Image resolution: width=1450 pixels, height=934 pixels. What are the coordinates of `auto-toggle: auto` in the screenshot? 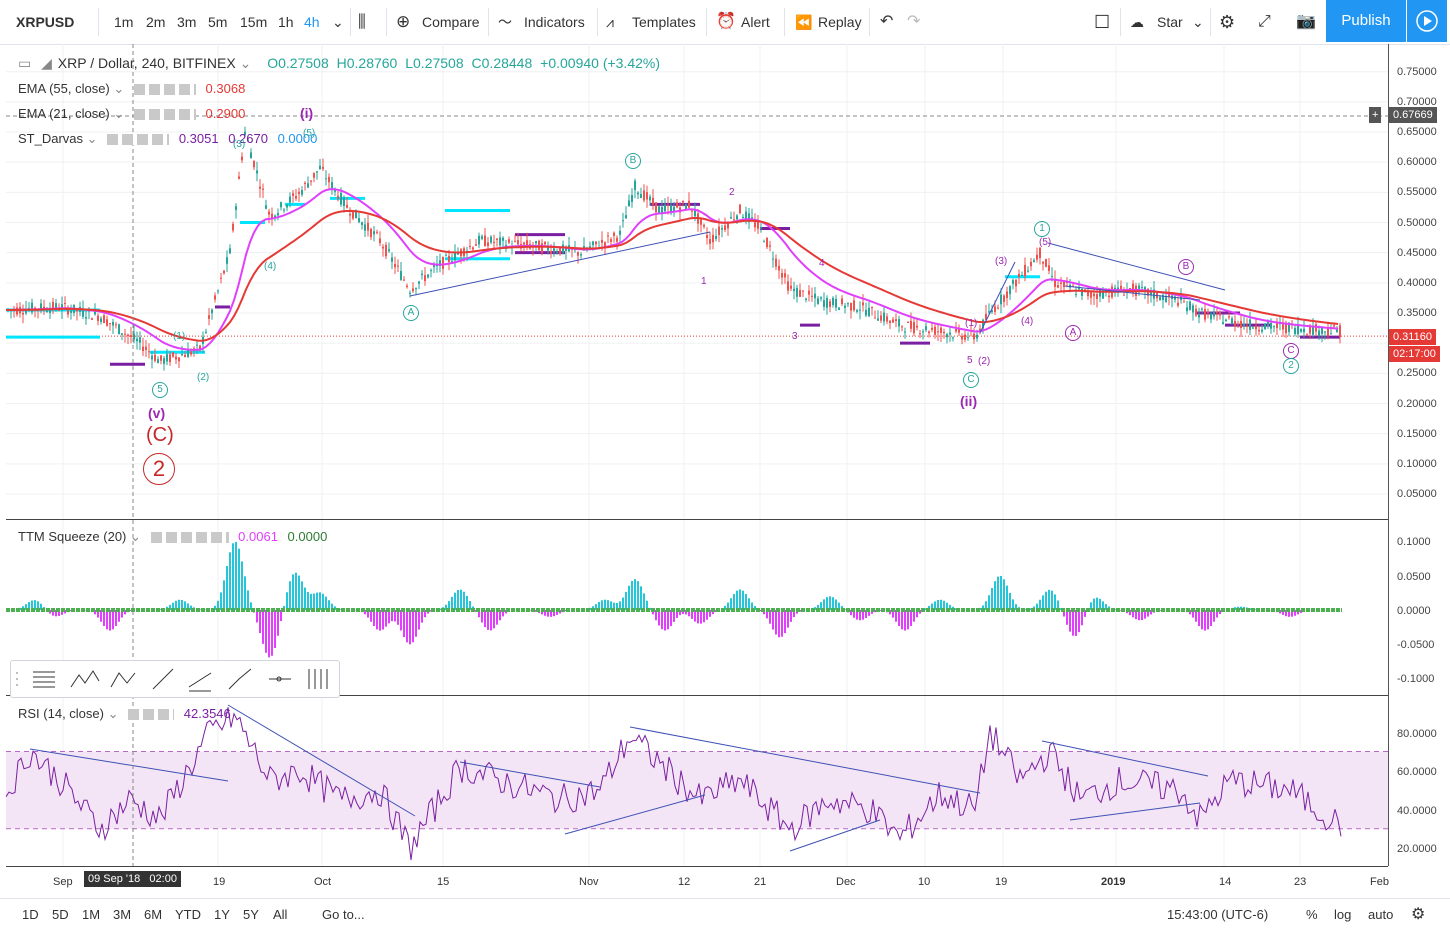 It's located at (1381, 914).